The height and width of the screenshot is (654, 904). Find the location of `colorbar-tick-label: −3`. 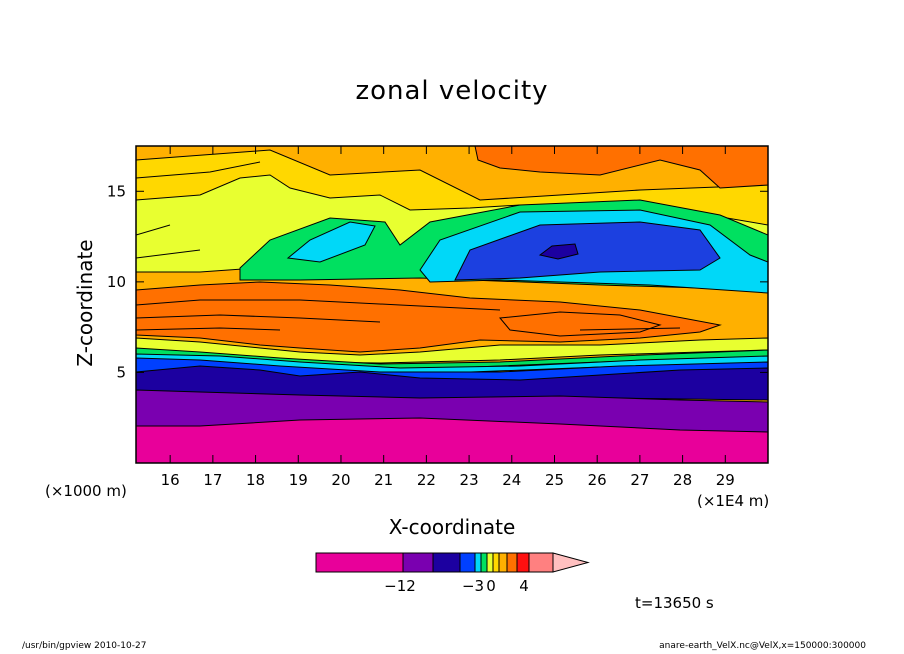

colorbar-tick-label: −3 is located at coordinates (473, 586).